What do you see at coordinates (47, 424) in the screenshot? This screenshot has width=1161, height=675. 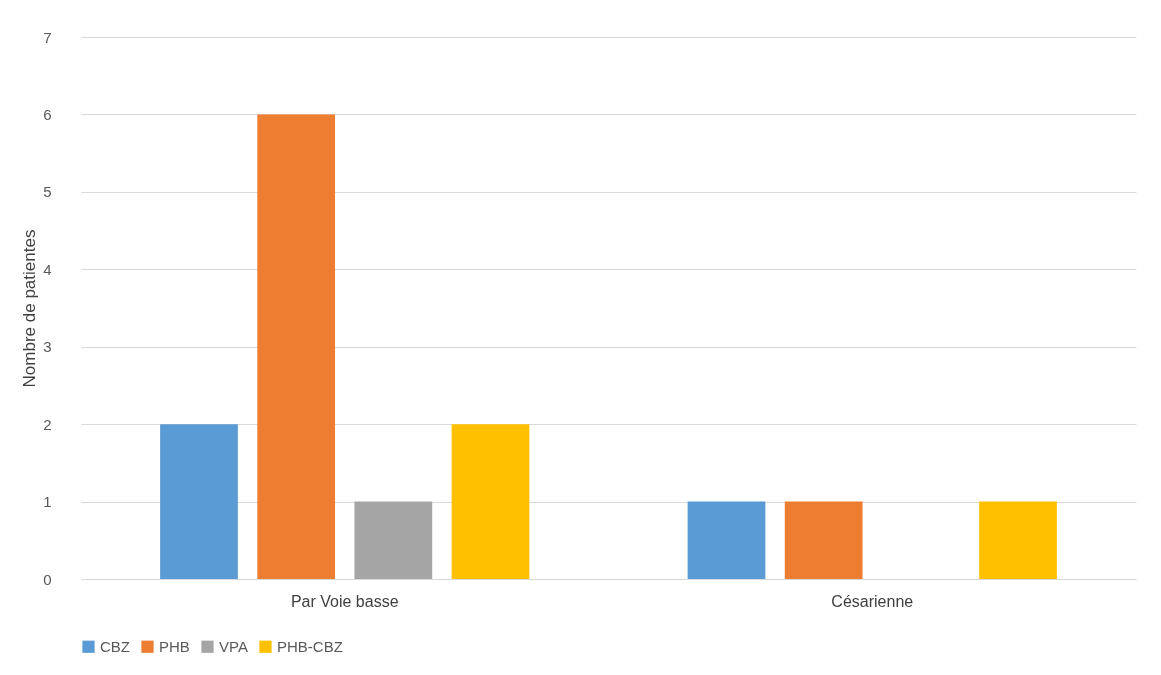 I see `y-tick-label: 2` at bounding box center [47, 424].